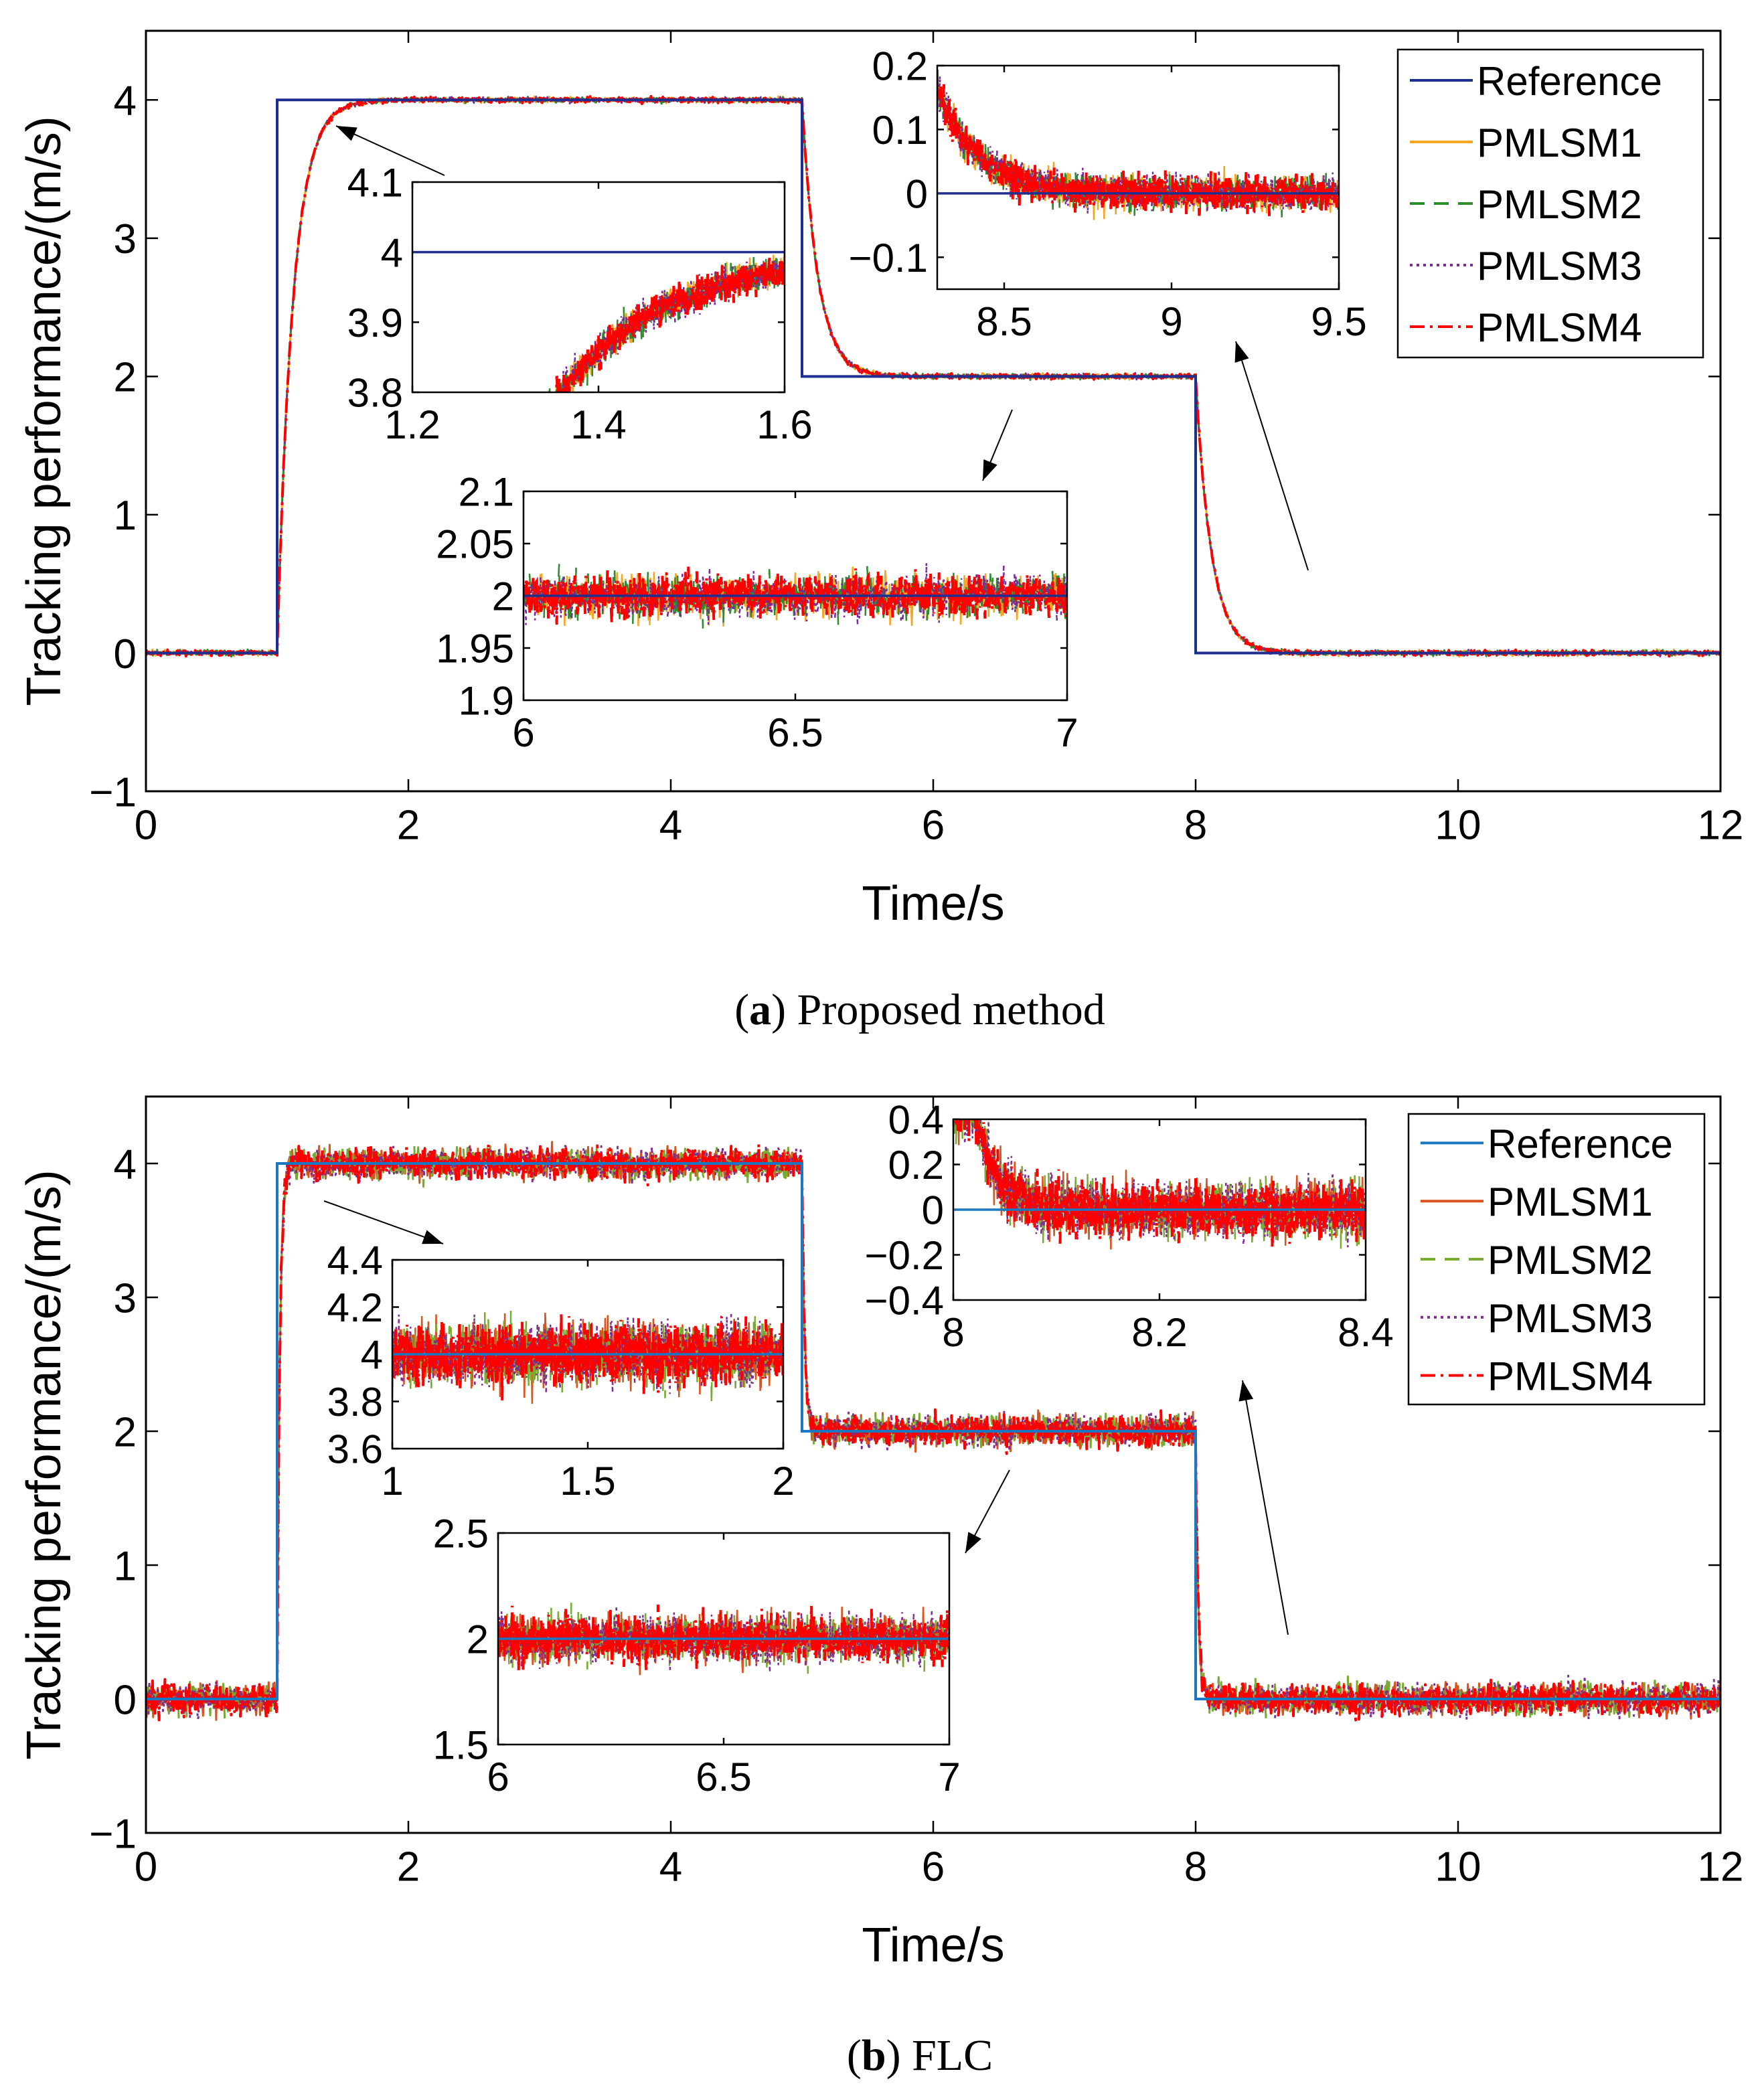 The width and height of the screenshot is (1764, 2100). What do you see at coordinates (461, 1534) in the screenshot?
I see `inset-axis-ytick-label: 2.5` at bounding box center [461, 1534].